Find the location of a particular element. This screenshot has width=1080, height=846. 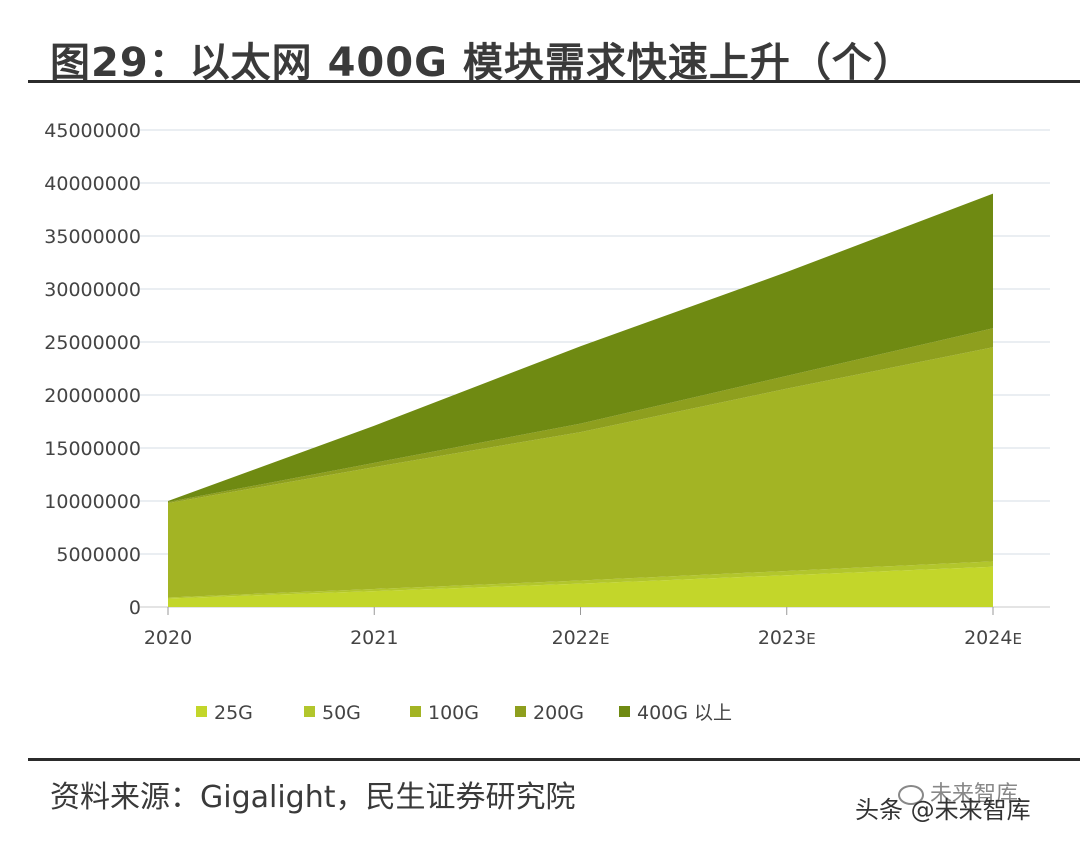

wechat-icon is located at coordinates (911, 795).